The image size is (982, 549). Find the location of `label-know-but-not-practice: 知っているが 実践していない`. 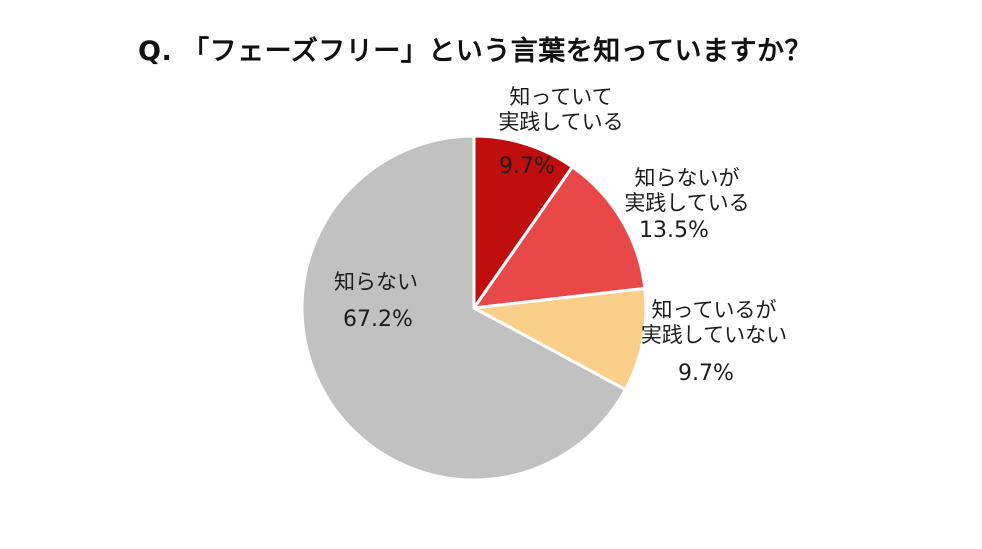

label-know-but-not-practice: 知っているが 実践していない is located at coordinates (714, 323).